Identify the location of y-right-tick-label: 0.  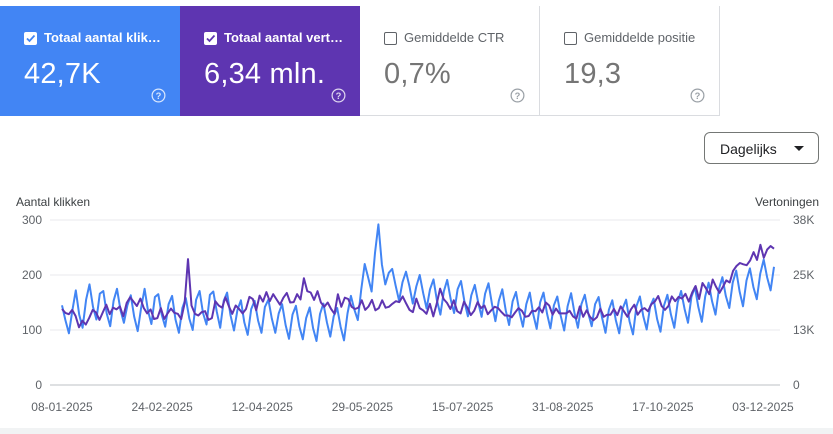
(796, 385).